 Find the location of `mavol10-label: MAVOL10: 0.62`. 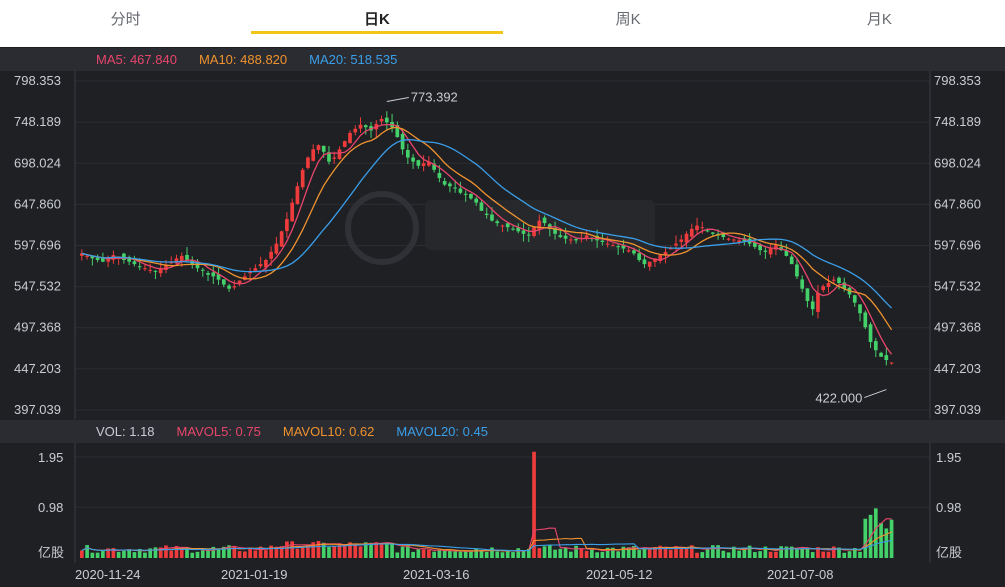

mavol10-label: MAVOL10: 0.62 is located at coordinates (328, 431).